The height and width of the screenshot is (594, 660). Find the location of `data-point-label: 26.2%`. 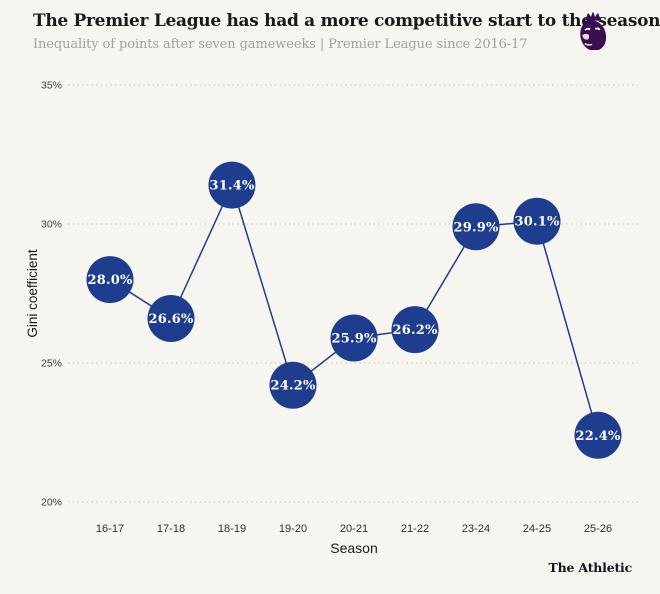

data-point-label: 26.2% is located at coordinates (414, 330).